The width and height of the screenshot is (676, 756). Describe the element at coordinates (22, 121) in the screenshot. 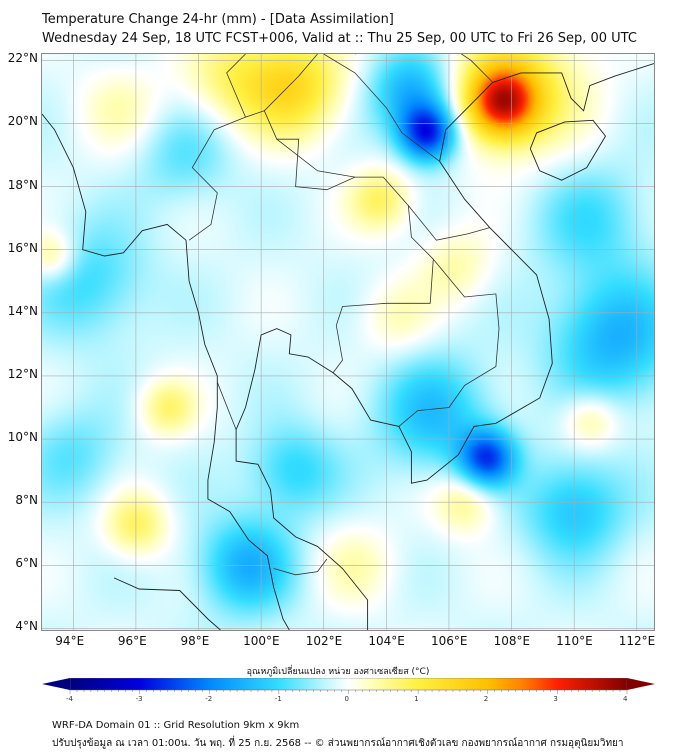

I see `lat-tick-label: 20°N` at that location.